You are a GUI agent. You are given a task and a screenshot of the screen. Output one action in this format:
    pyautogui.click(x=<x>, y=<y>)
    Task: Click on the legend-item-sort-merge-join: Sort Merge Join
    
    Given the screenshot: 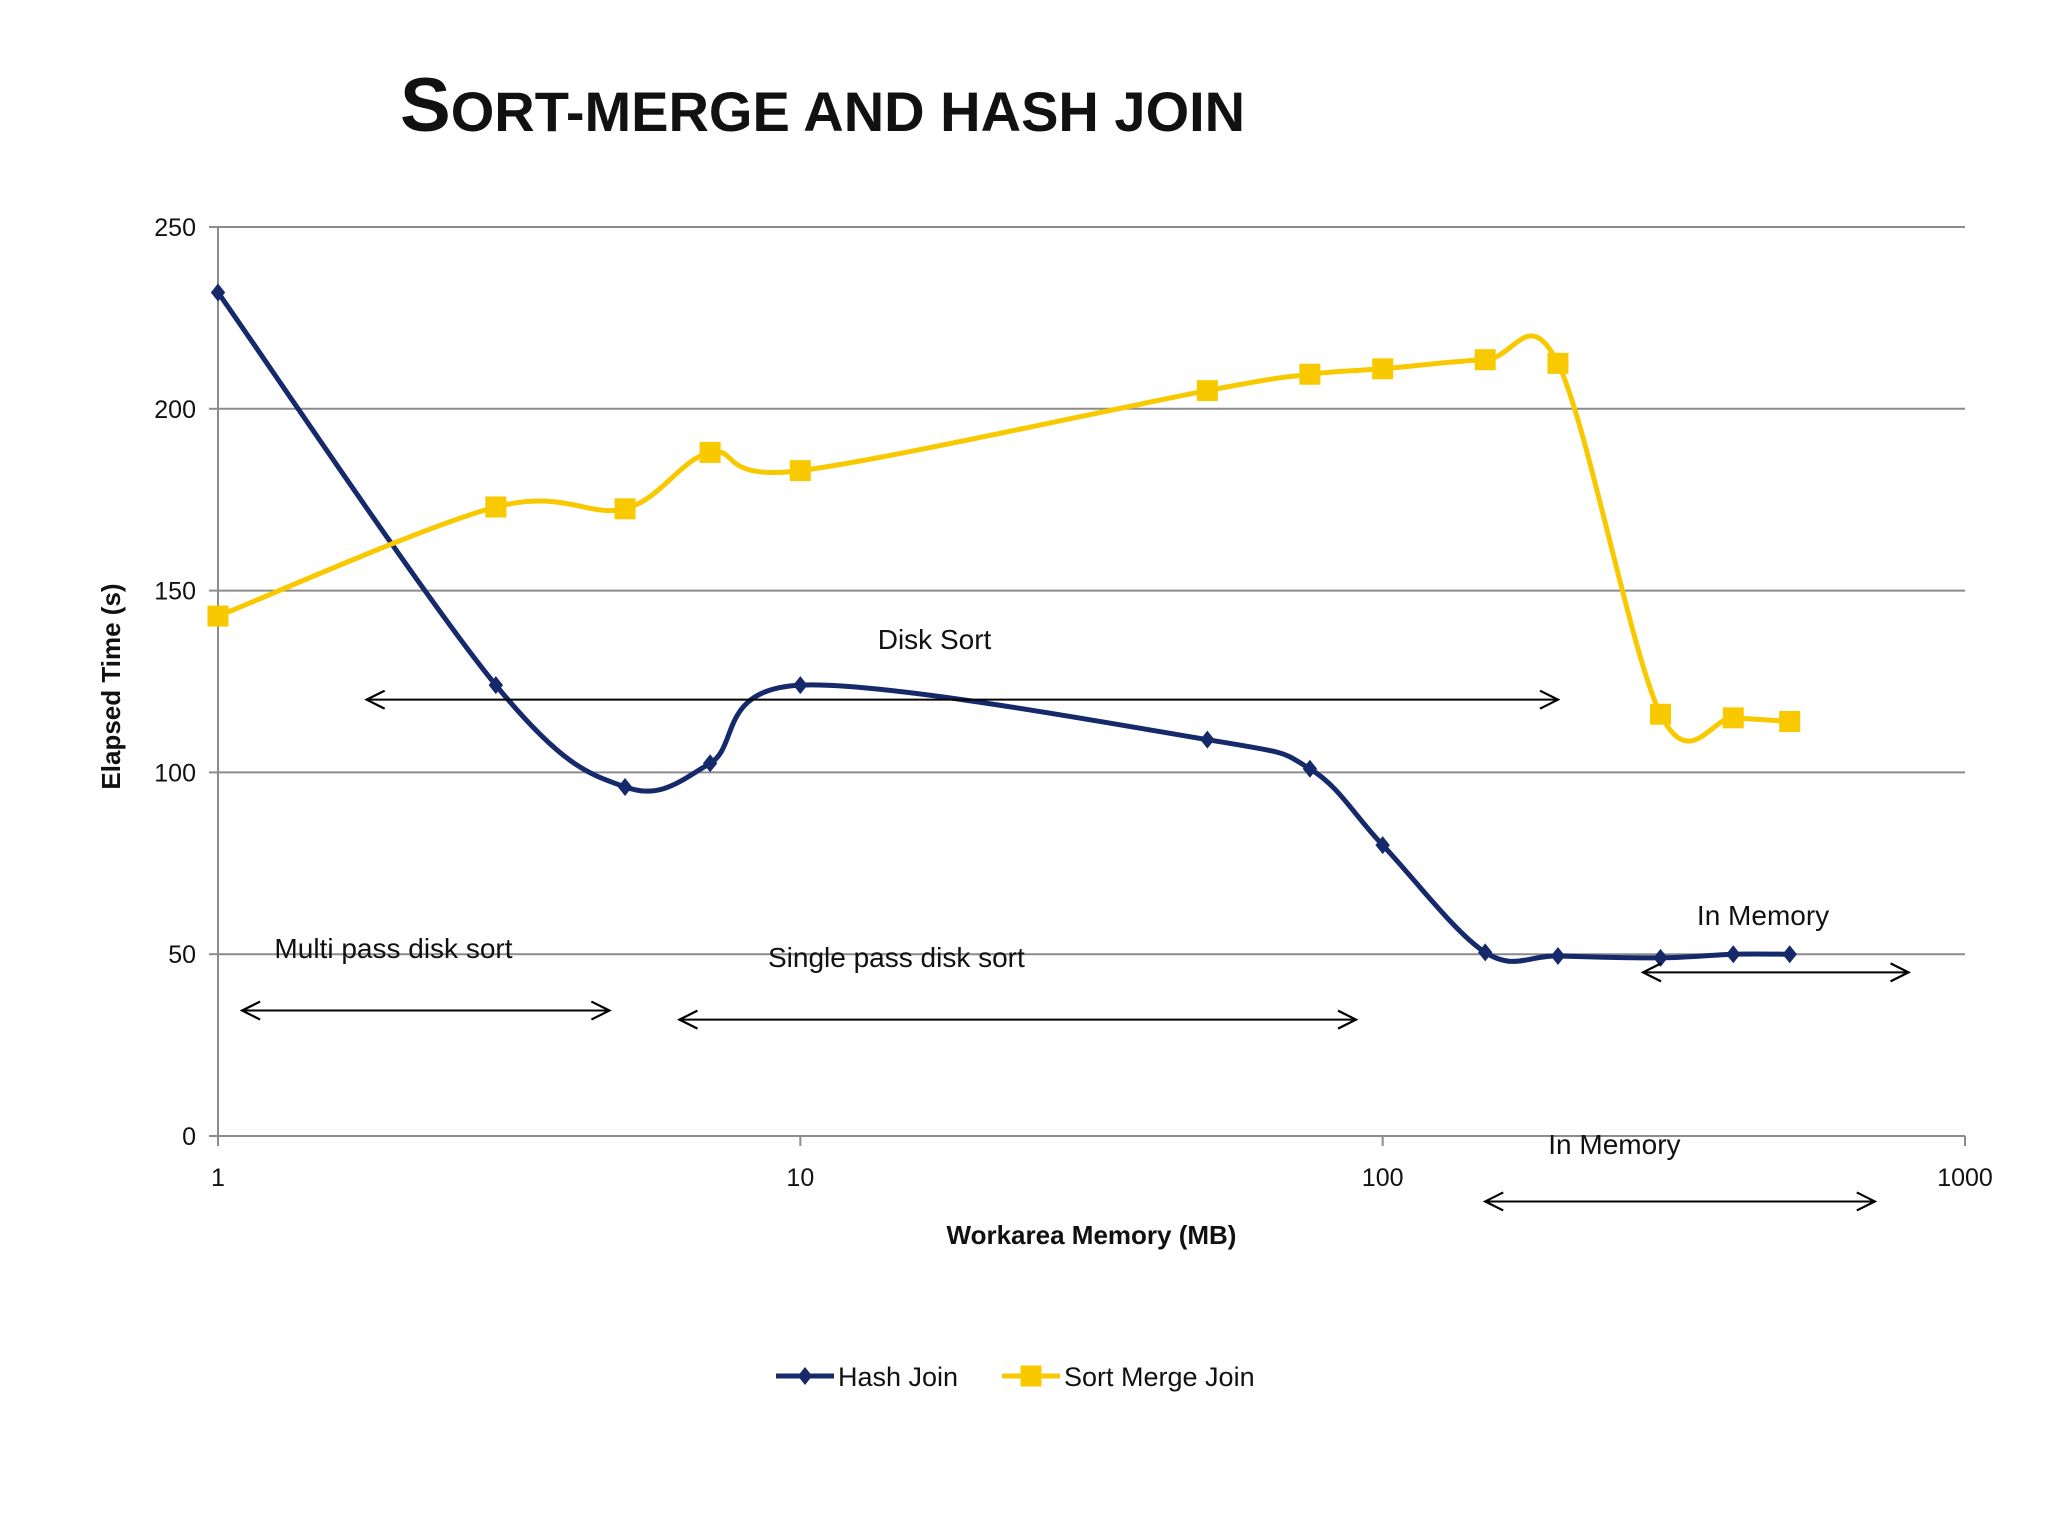 What is the action you would take?
    pyautogui.click(x=1128, y=1377)
    